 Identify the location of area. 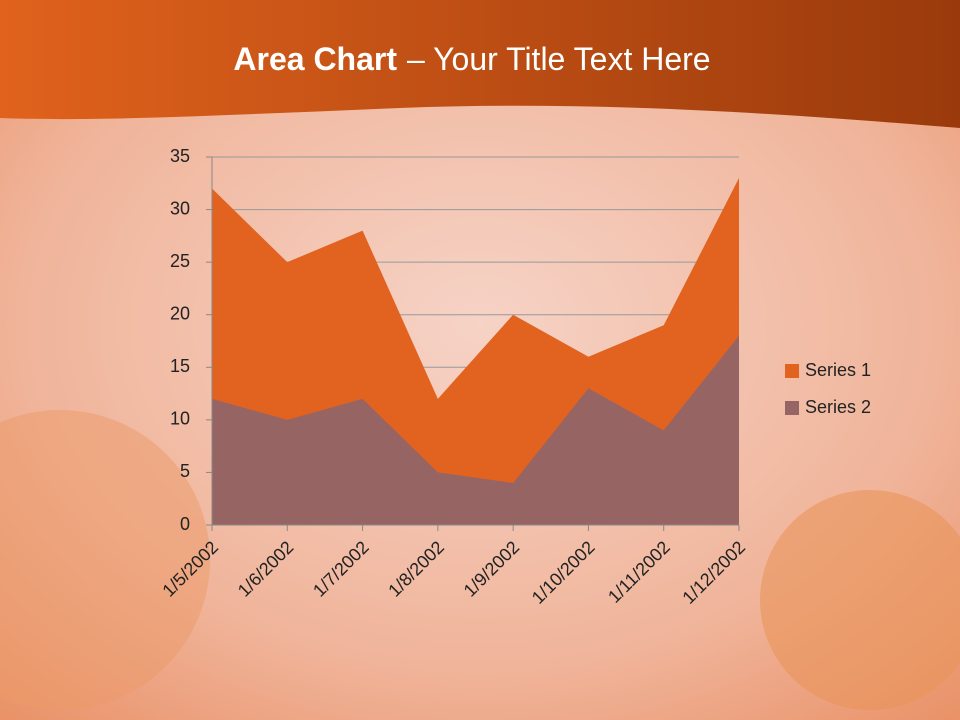
(475, 430).